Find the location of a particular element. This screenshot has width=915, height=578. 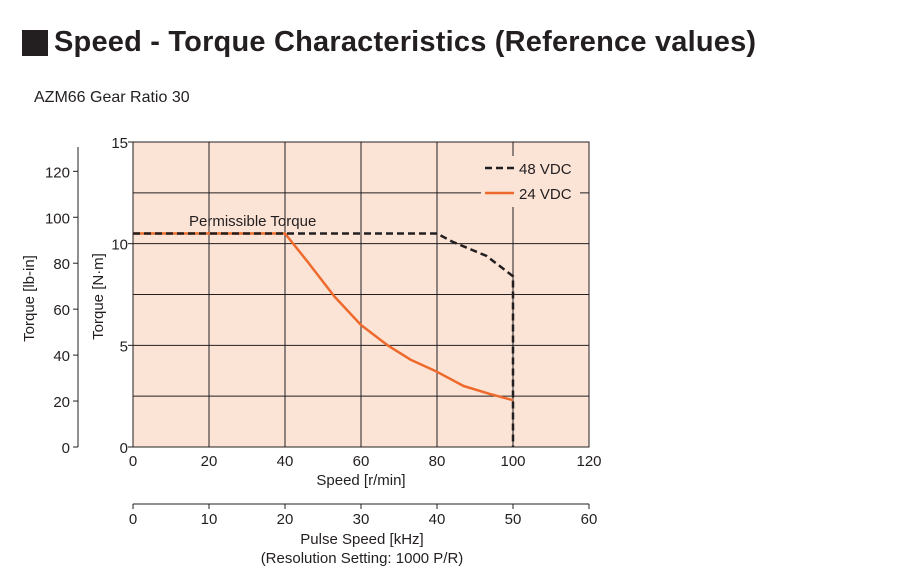

y2-tick-label: 80 is located at coordinates (61, 264).